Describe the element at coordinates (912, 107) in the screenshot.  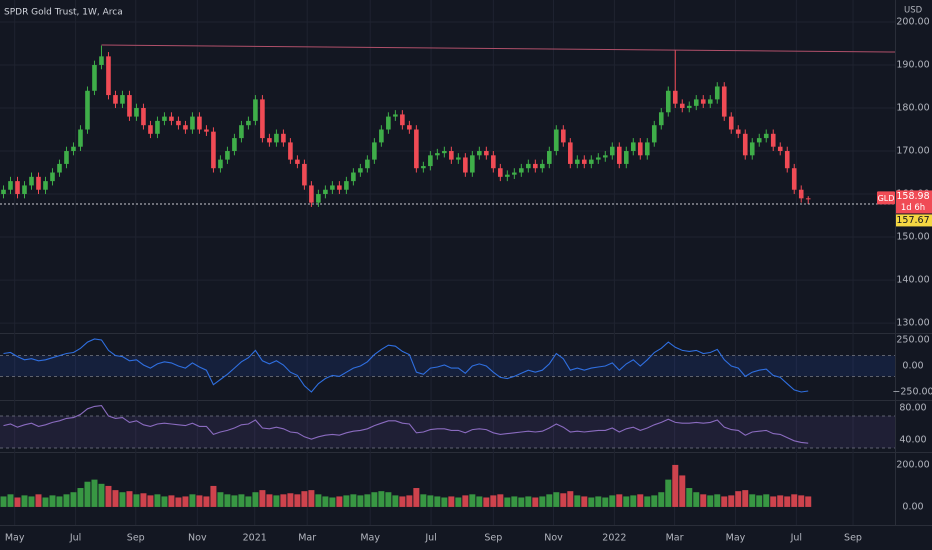
I see `y-tick-label: 180.00` at that location.